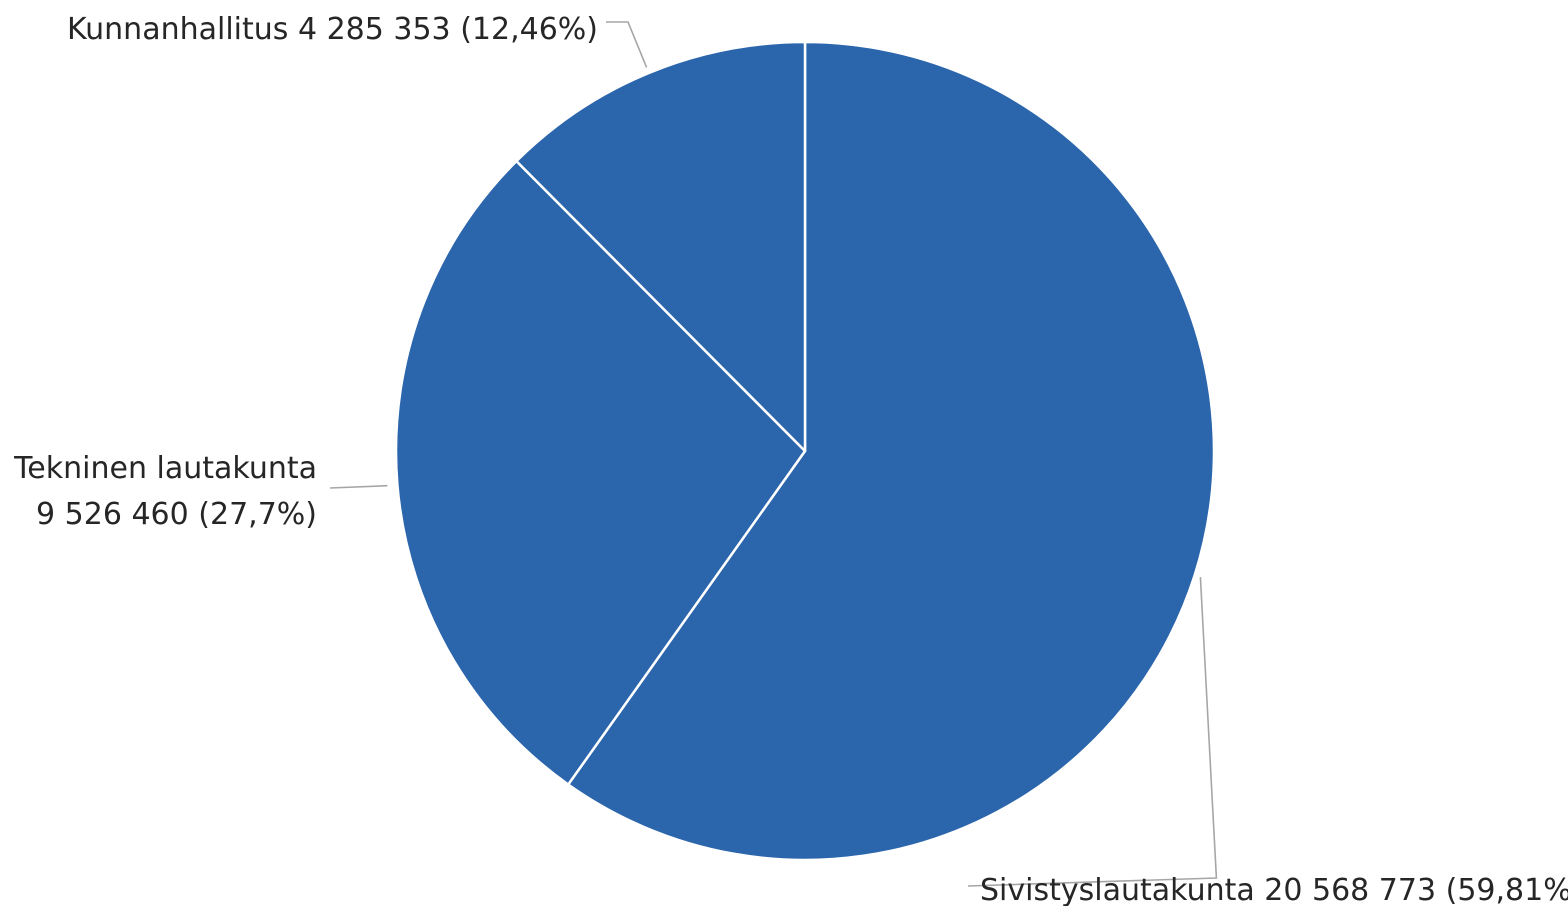 The width and height of the screenshot is (1568, 906). Describe the element at coordinates (165, 491) in the screenshot. I see `data-label-tekninen-lautakunta: Tekninen lautakunta 9 526 460 (27,7%)` at that location.